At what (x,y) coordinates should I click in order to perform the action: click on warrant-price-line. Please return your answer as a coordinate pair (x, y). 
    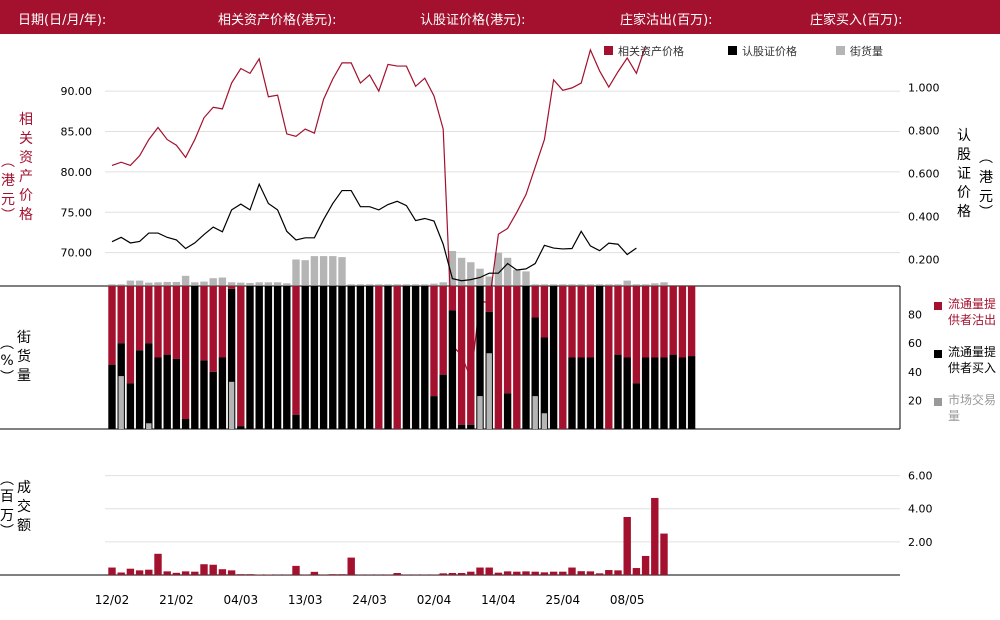
    Looking at the image, I should click on (374, 232).